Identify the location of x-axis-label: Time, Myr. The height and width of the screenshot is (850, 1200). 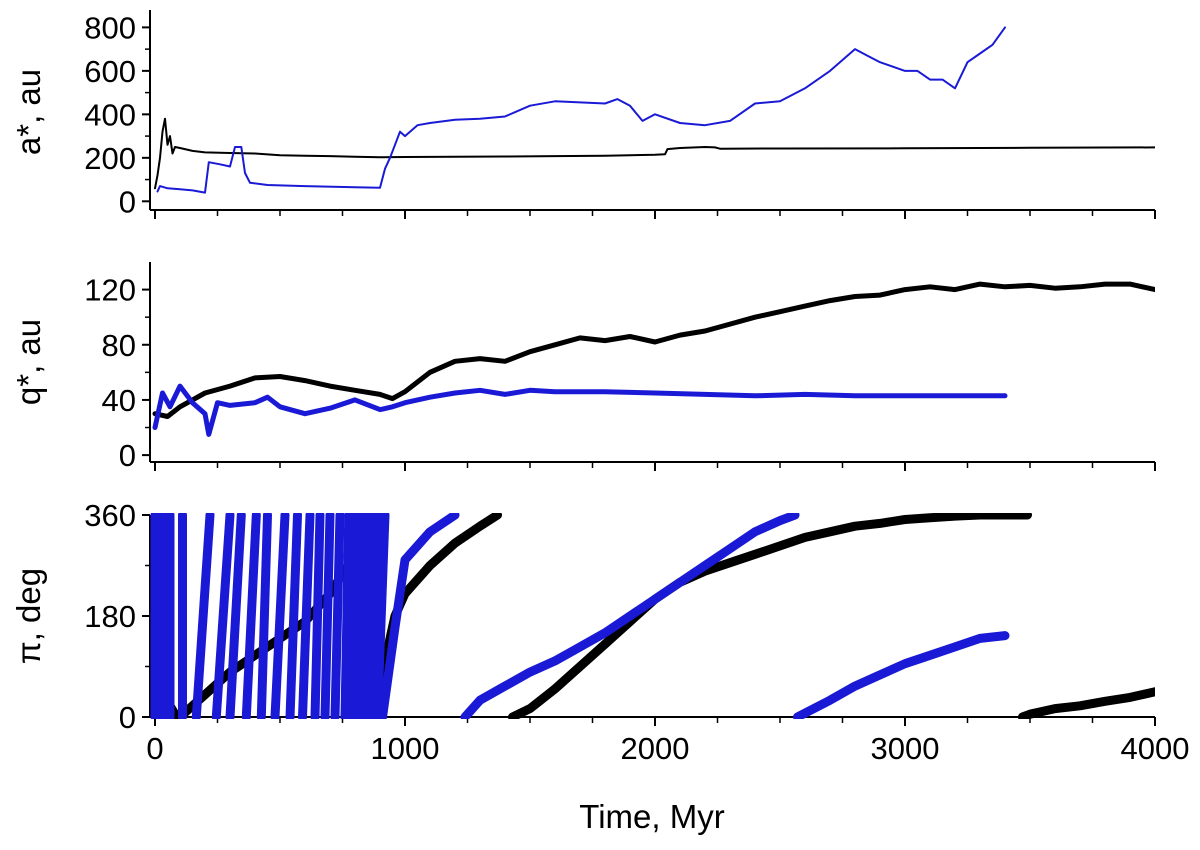
(651, 816).